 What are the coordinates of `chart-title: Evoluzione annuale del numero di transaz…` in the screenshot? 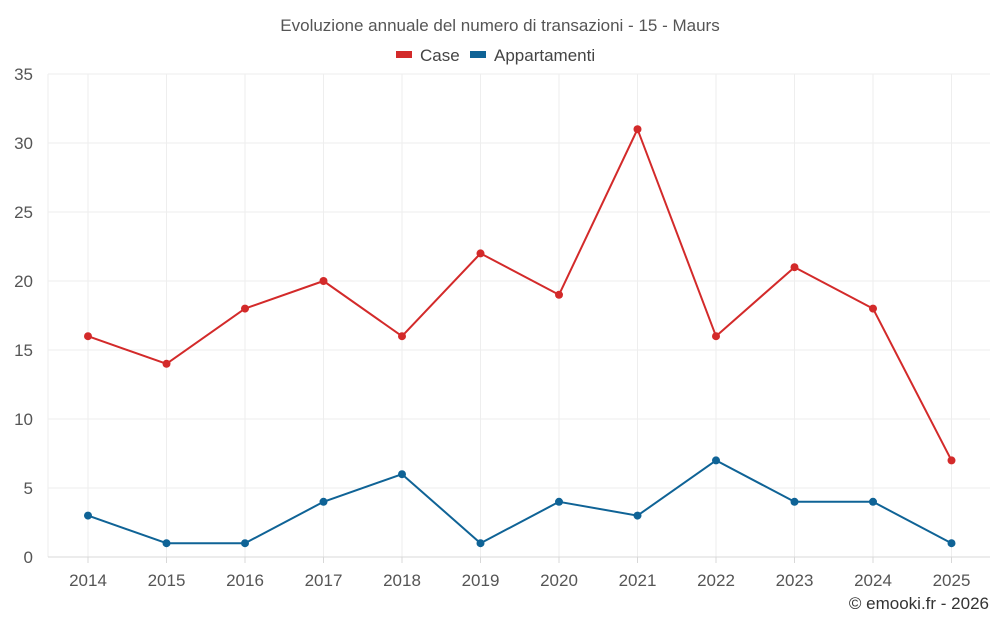 It's located at (499, 25).